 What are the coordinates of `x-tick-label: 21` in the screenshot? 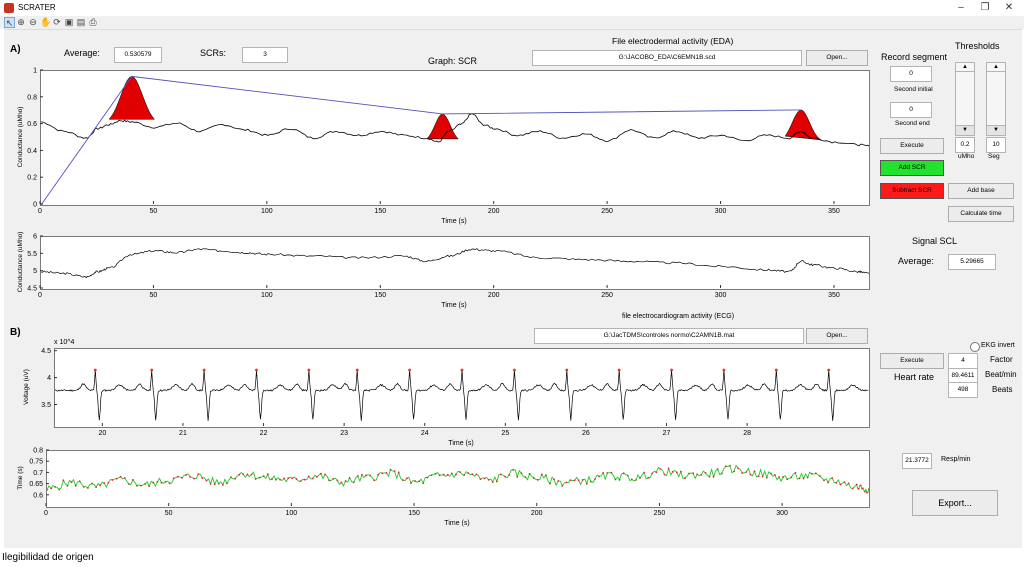 It's located at (183, 433).